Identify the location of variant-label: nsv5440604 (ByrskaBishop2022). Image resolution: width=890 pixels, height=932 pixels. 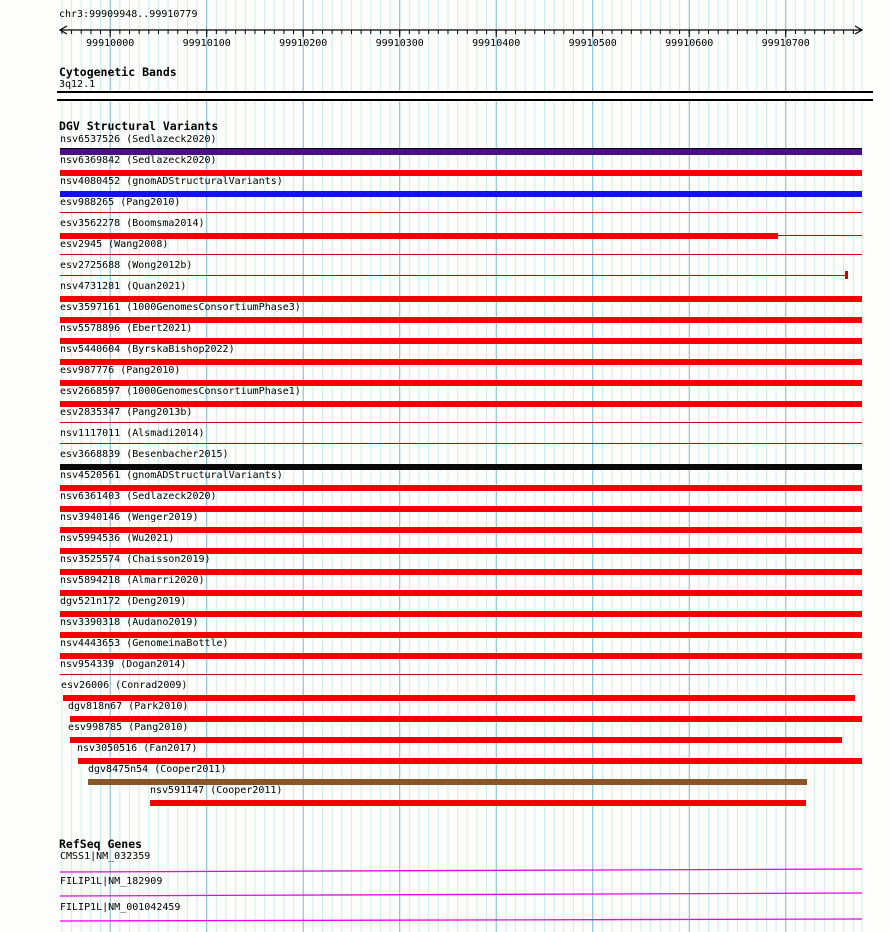
(147, 349).